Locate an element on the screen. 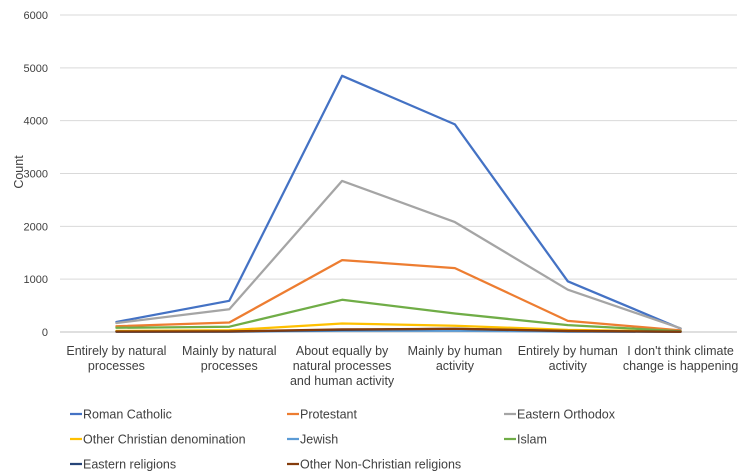 The image size is (743, 475). x-category-label: Entirely by human activity is located at coordinates (568, 358).